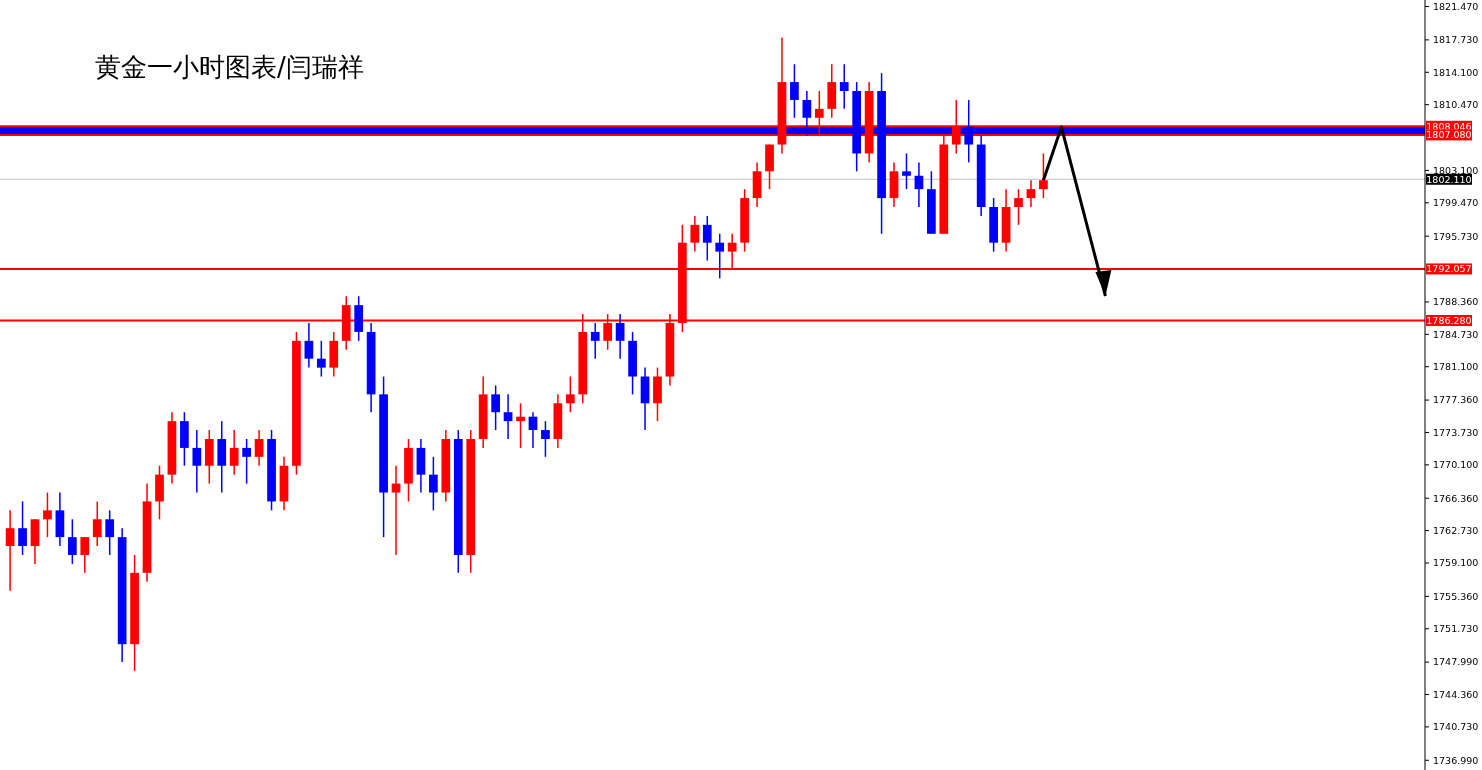  Describe the element at coordinates (1456, 530) in the screenshot. I see `y-tick-label: 1762.730` at that location.